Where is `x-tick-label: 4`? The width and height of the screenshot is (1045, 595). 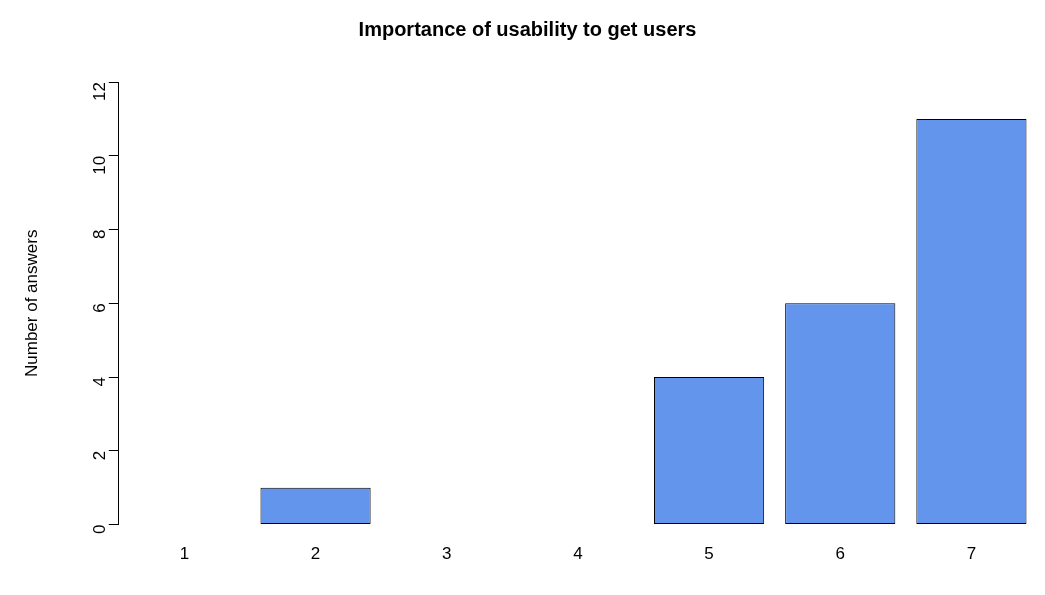
x-tick-label: 4 is located at coordinates (578, 554).